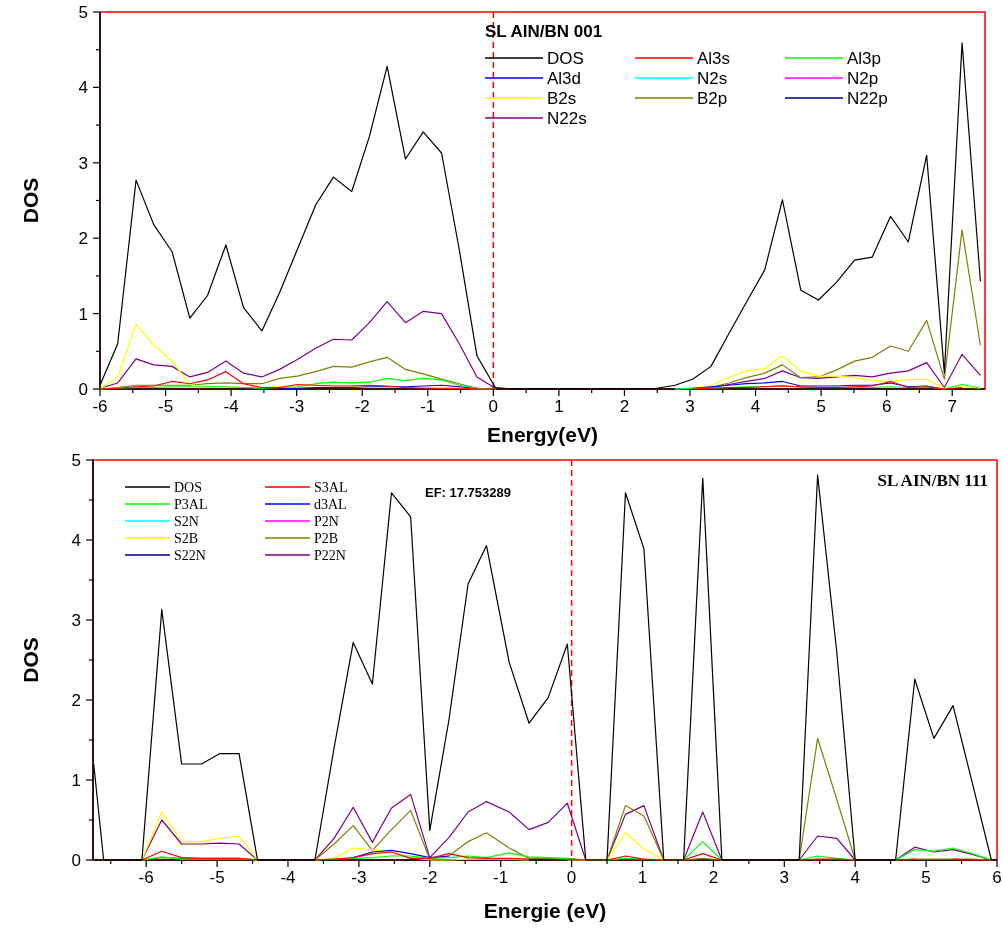 The width and height of the screenshot is (1003, 933). Describe the element at coordinates (190, 555) in the screenshot. I see `legend-label: S22N` at that location.